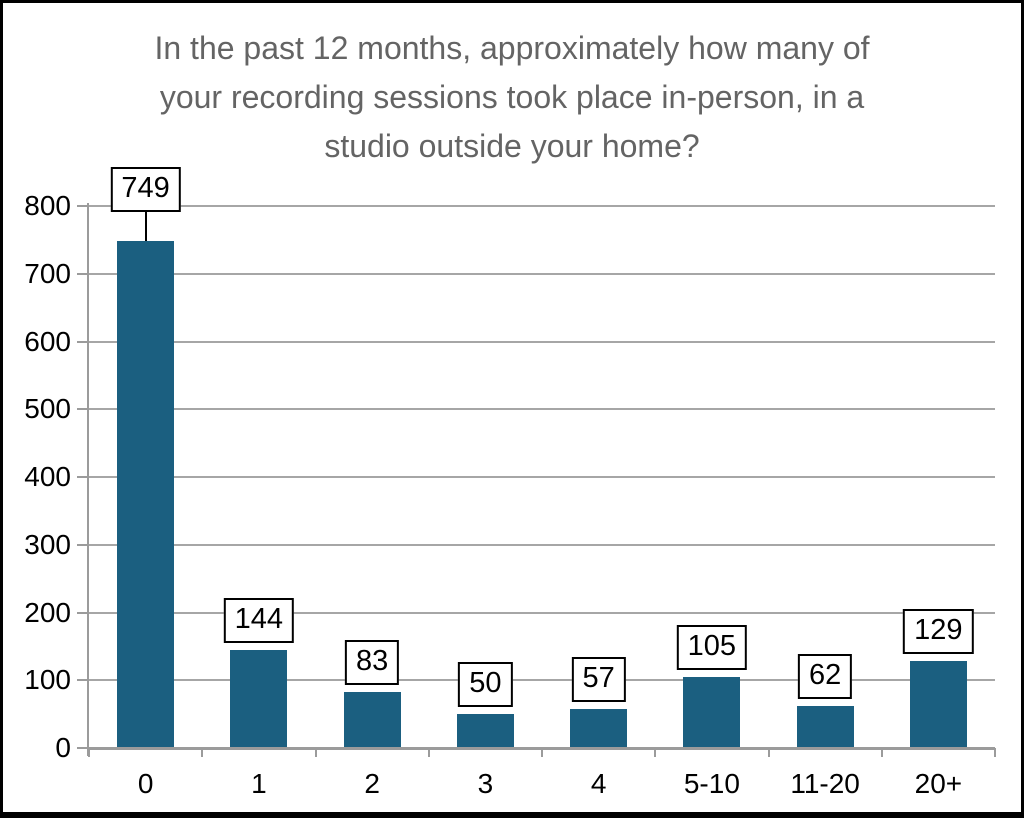 Image resolution: width=1024 pixels, height=818 pixels. I want to click on y-tick-label: 200, so click(47, 612).